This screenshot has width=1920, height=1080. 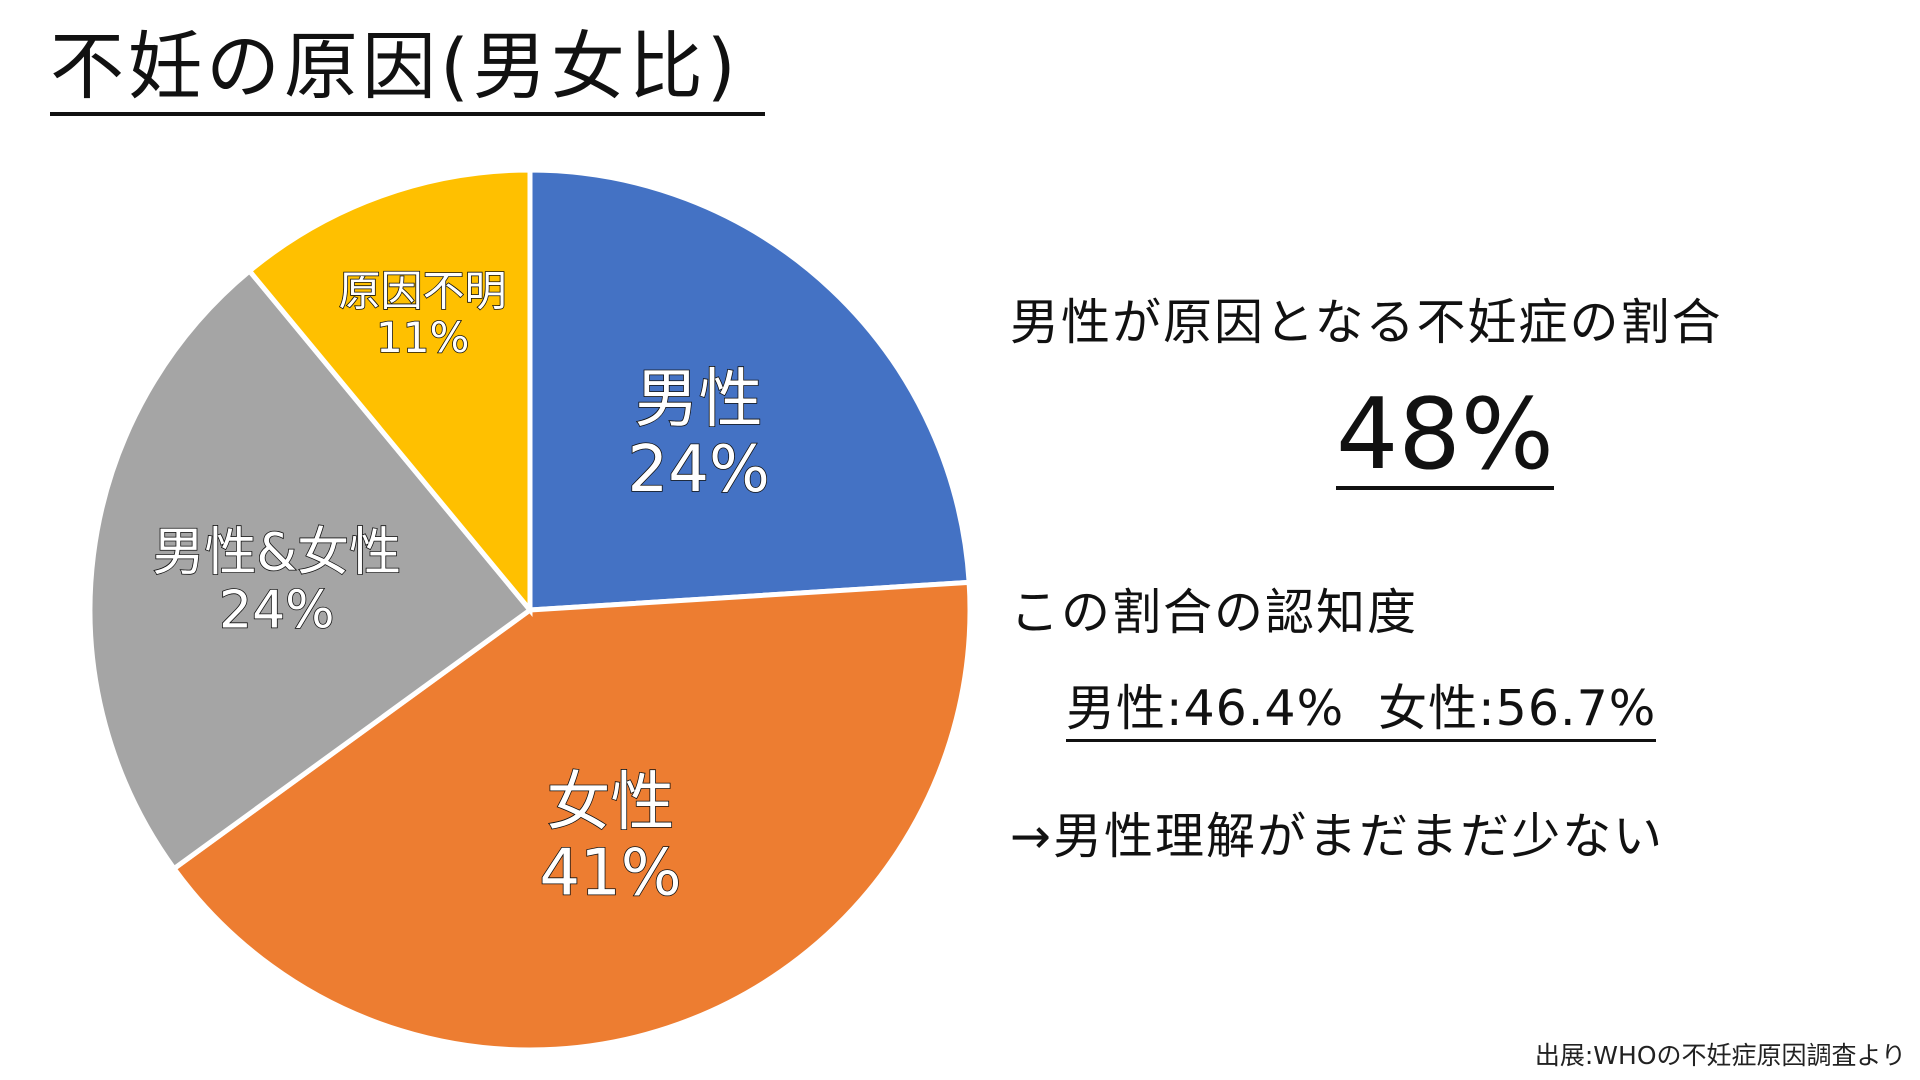 What do you see at coordinates (610, 803) in the screenshot?
I see `slice-label-female: 女性` at bounding box center [610, 803].